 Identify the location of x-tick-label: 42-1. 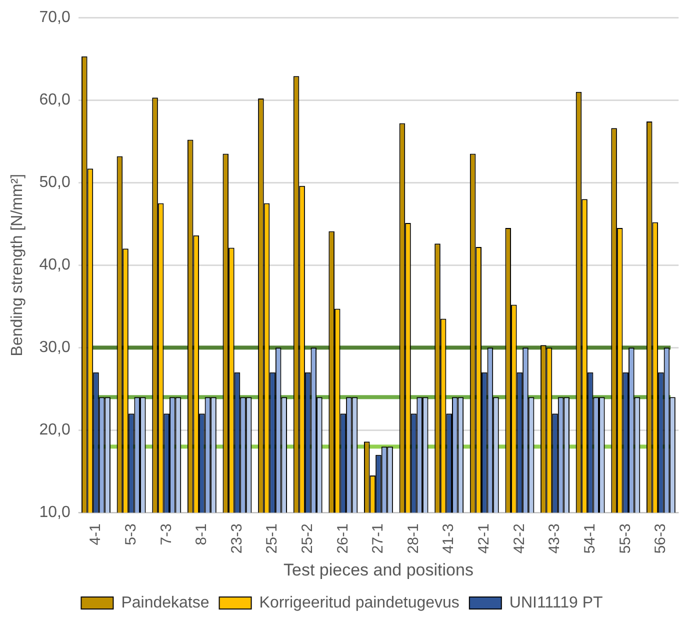
(484, 539).